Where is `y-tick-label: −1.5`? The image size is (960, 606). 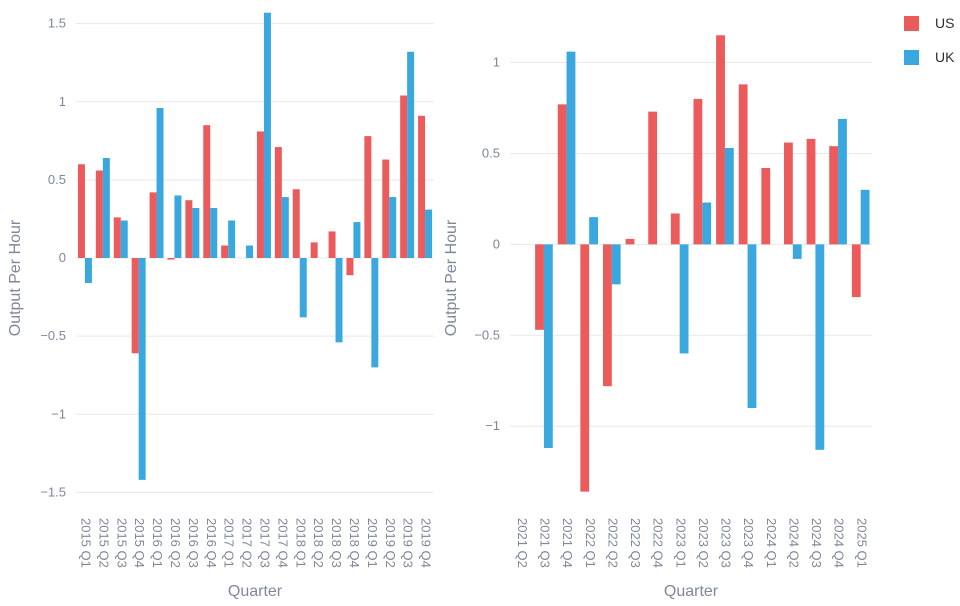
y-tick-label: −1.5 is located at coordinates (53, 491).